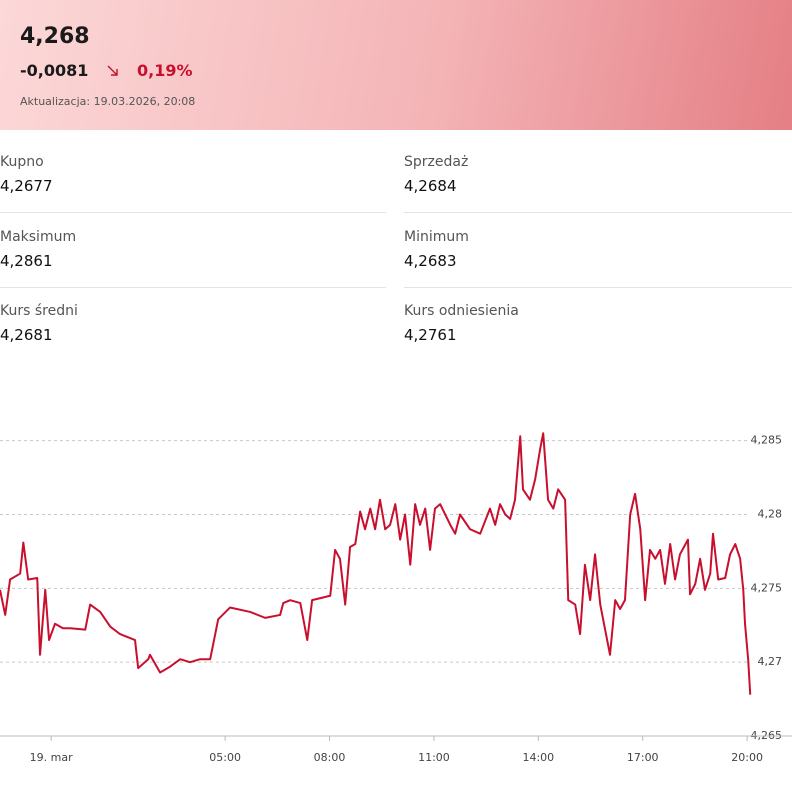  Describe the element at coordinates (39, 311) in the screenshot. I see `stat-label: Kurs średni` at that location.